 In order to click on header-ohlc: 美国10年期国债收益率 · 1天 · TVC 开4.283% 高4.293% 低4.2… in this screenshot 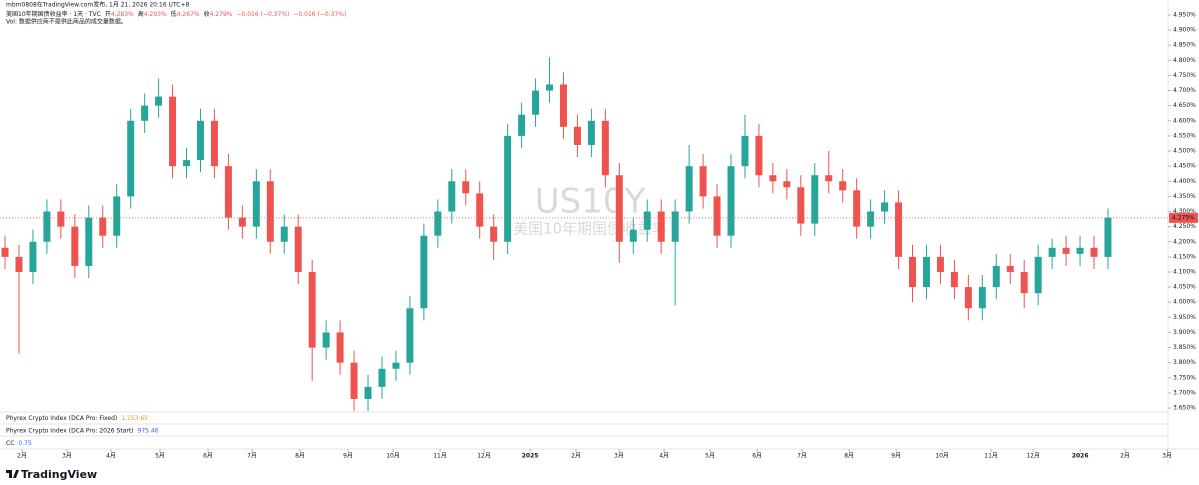, I will do `click(176, 14)`.